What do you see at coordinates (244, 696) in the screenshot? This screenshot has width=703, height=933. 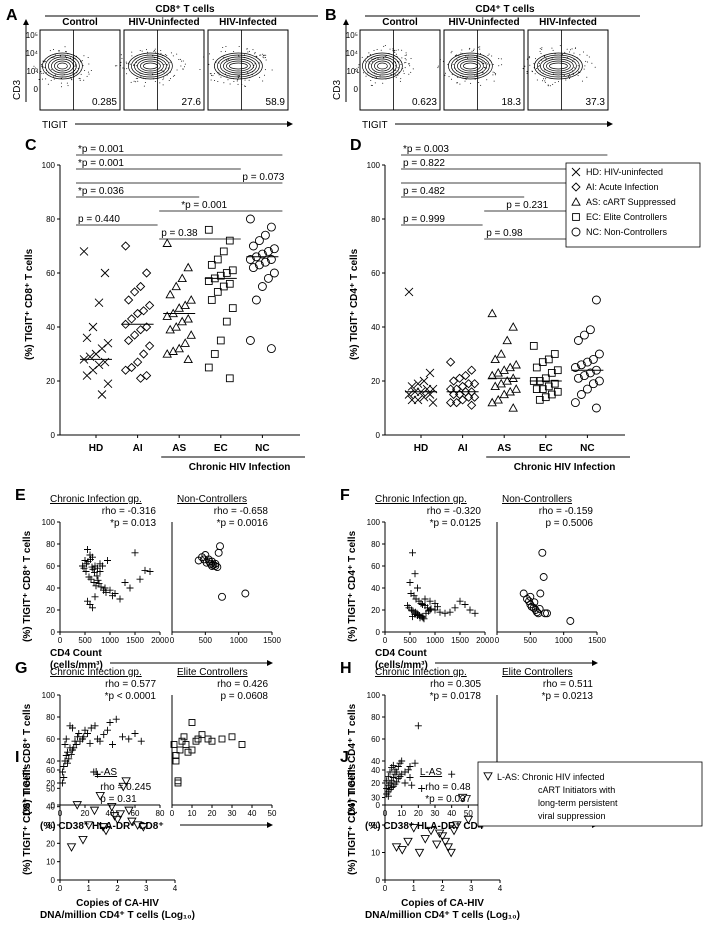 I see `p-value: p = 0.0608` at bounding box center [244, 696].